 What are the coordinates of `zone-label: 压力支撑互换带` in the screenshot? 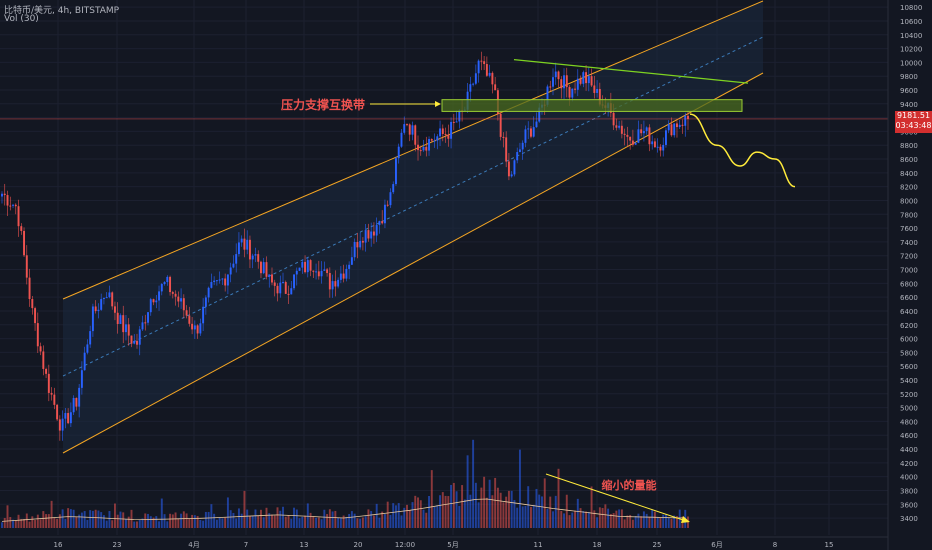 It's located at (323, 104).